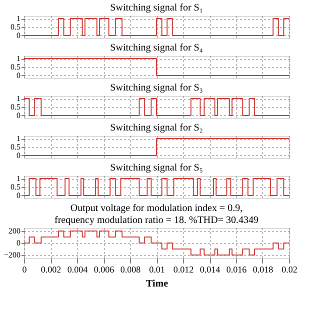  What do you see at coordinates (51, 269) in the screenshot?
I see `x-tick-label: 0.002` at bounding box center [51, 269].